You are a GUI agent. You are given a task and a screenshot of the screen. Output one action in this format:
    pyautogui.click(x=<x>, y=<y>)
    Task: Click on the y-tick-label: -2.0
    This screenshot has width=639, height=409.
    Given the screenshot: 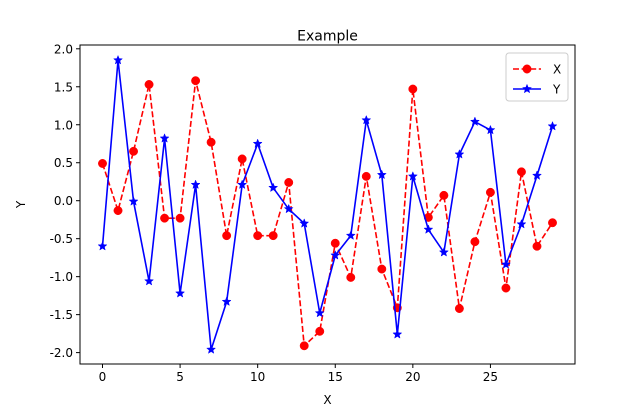 What is the action you would take?
    pyautogui.click(x=61, y=353)
    